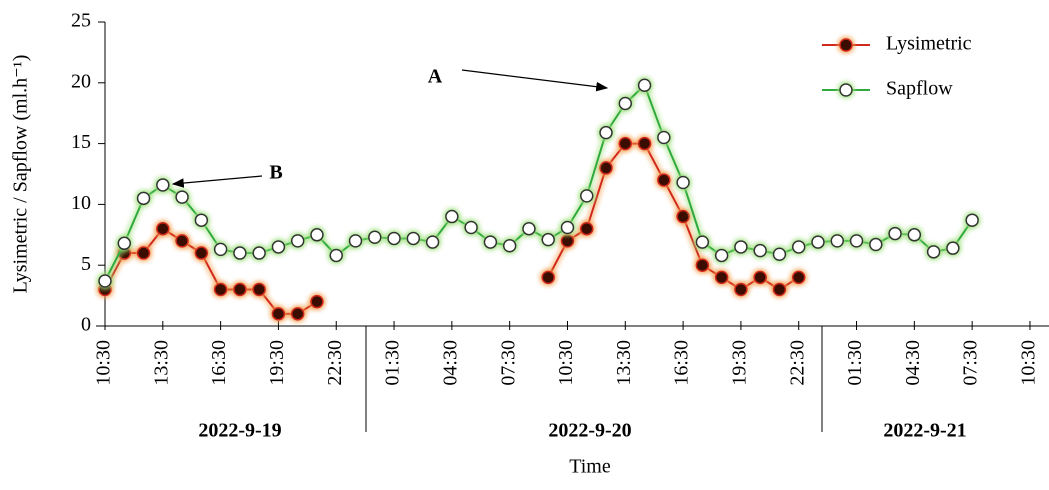  I want to click on annotation: A, so click(435, 77).